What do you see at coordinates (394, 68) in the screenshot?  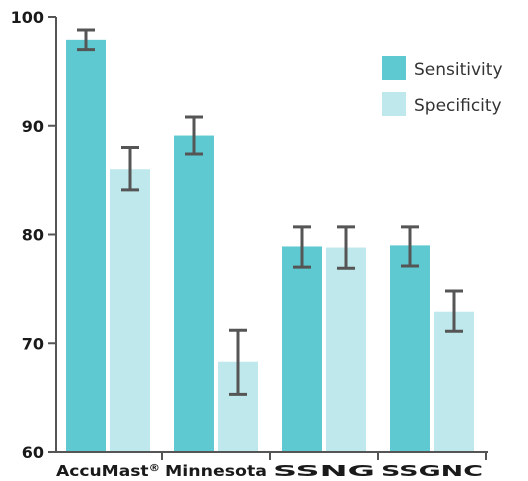 I see `legend-swatch-sensitivity` at bounding box center [394, 68].